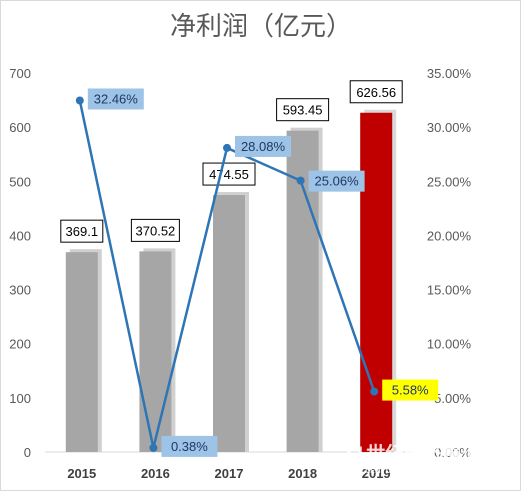 The height and width of the screenshot is (491, 521). I want to click on y-right-tick-label: 0.00%, so click(452, 452).